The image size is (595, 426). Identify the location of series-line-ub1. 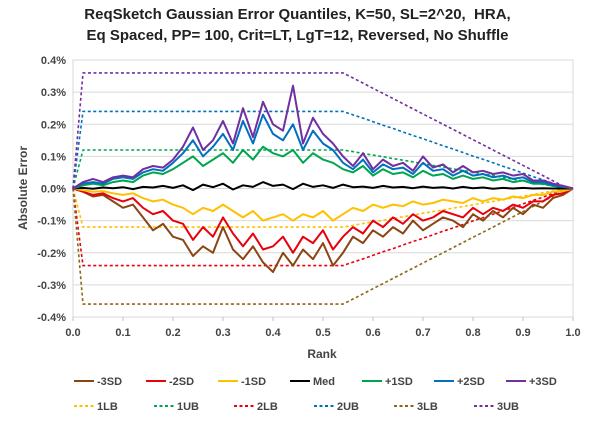
(323, 169).